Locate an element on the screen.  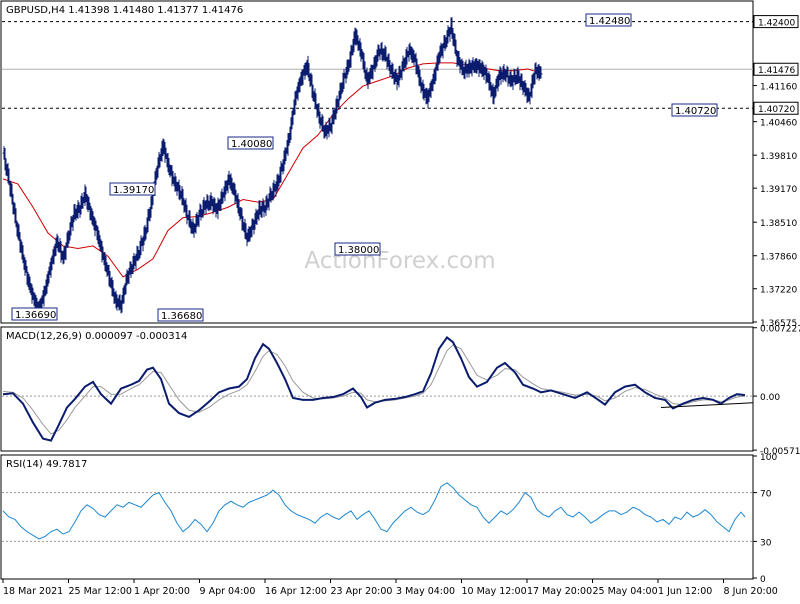
price-tick-label: 1.39810 is located at coordinates (778, 157).